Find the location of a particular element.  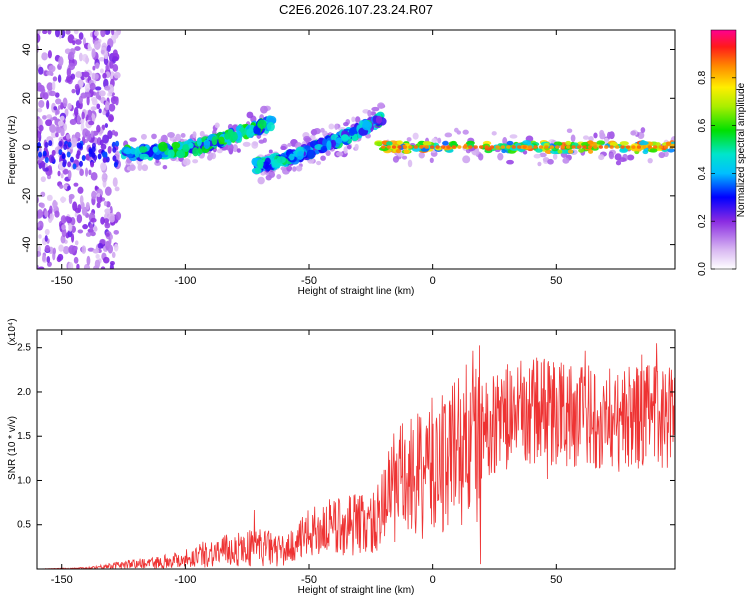

y-tick-label: -40 is located at coordinates (27, 245).